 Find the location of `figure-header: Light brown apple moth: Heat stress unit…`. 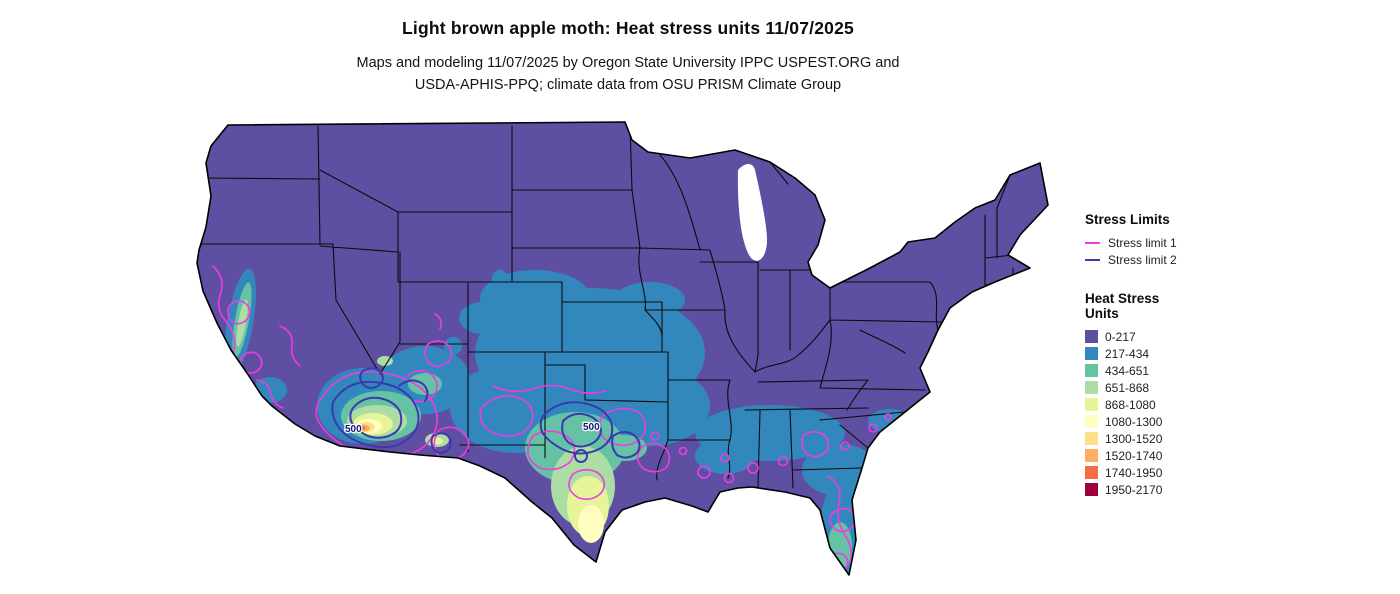

figure-header: Light brown apple moth: Heat stress unit… is located at coordinates (628, 57).